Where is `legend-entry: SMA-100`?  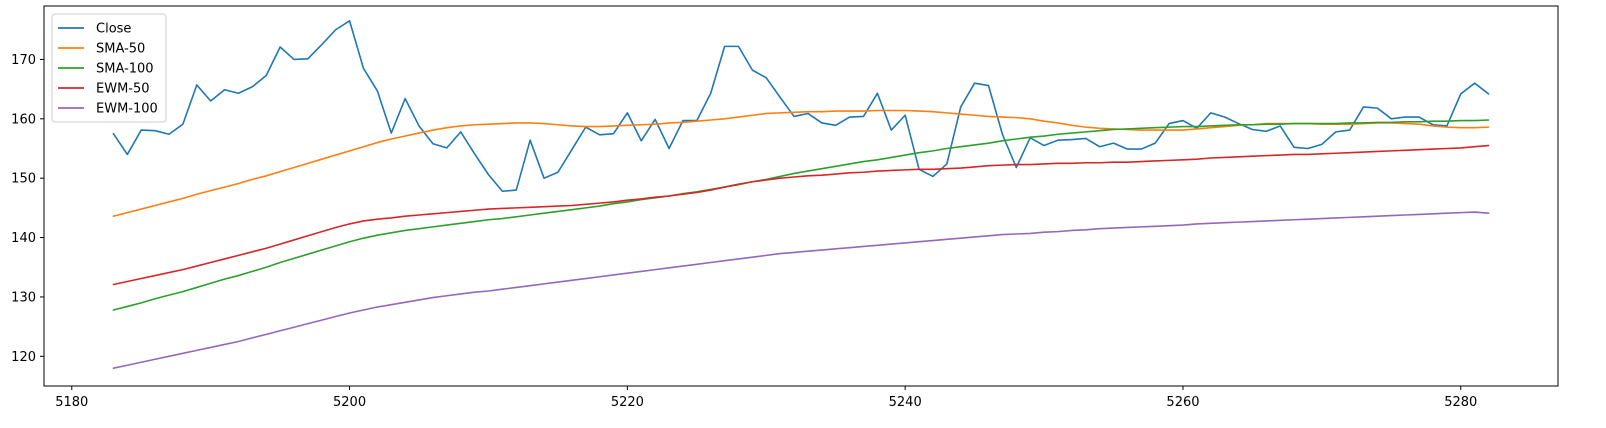 legend-entry: SMA-100 is located at coordinates (106, 69).